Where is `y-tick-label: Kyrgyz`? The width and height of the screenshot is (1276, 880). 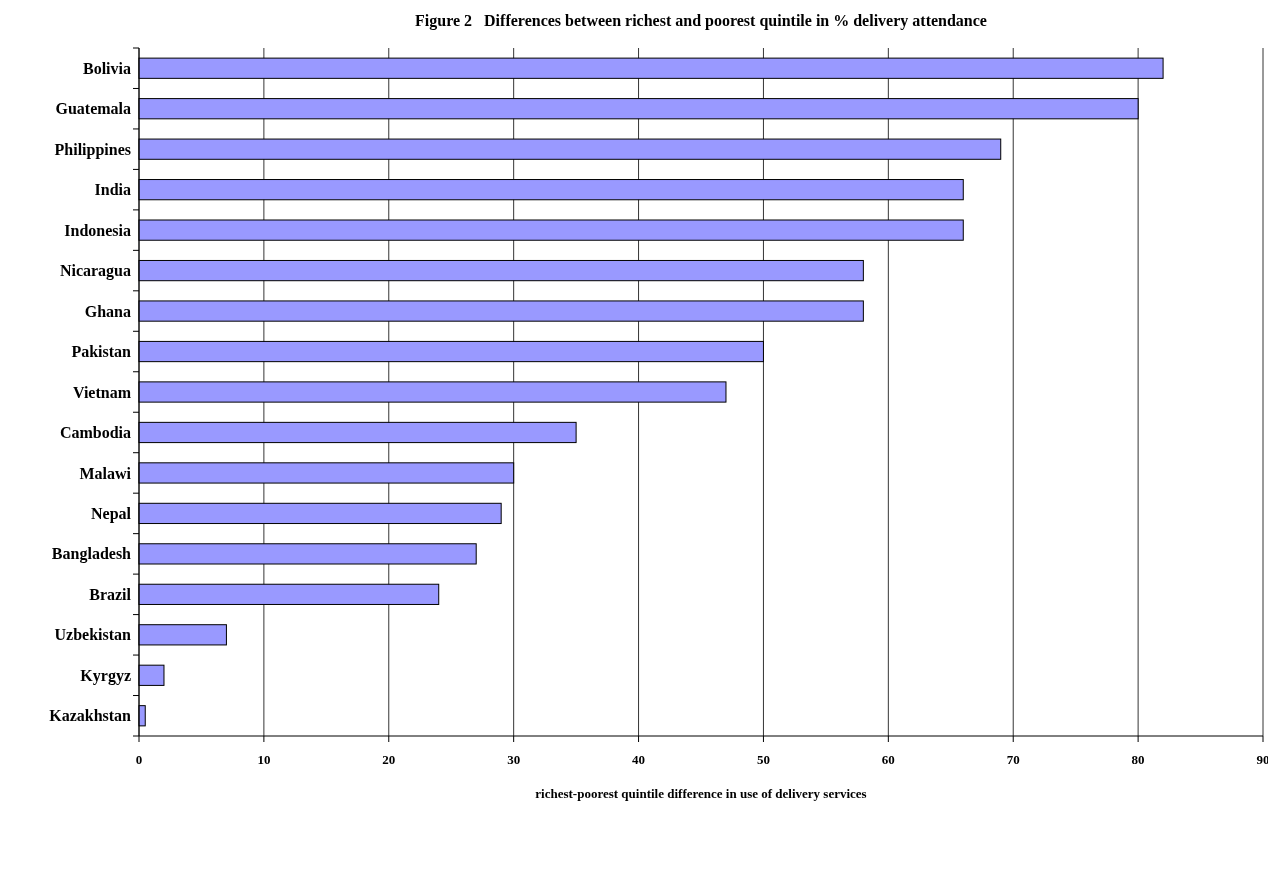 y-tick-label: Kyrgyz is located at coordinates (105, 675).